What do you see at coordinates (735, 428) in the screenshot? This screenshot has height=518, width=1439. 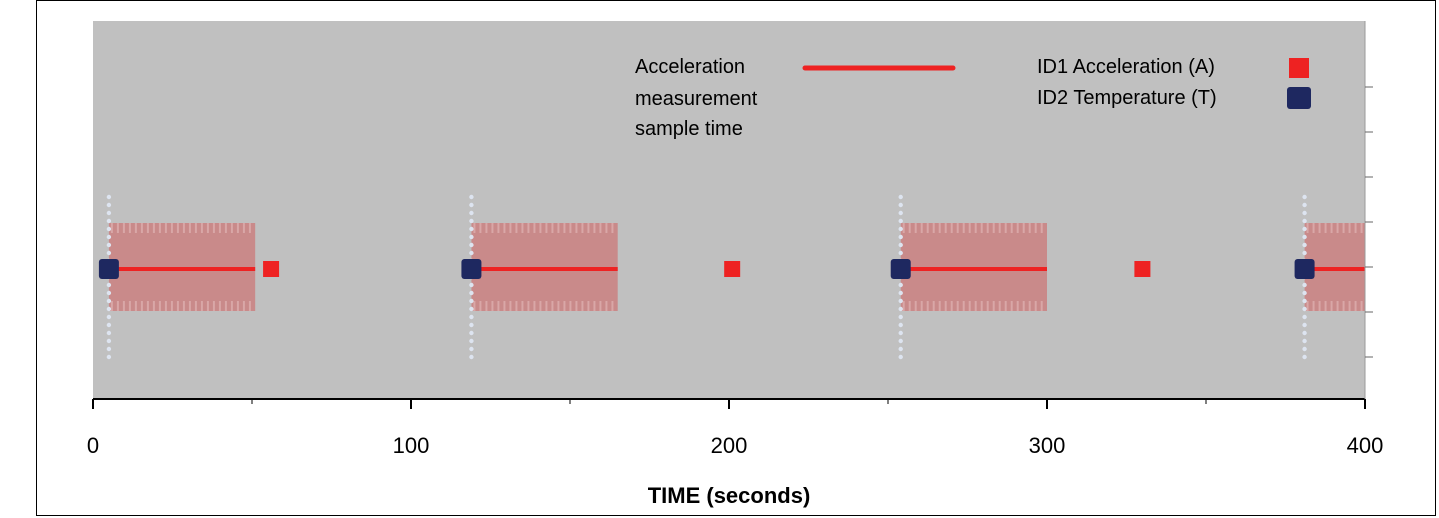 I see `x-axis-ticks: 0 100 200 300 400` at bounding box center [735, 428].